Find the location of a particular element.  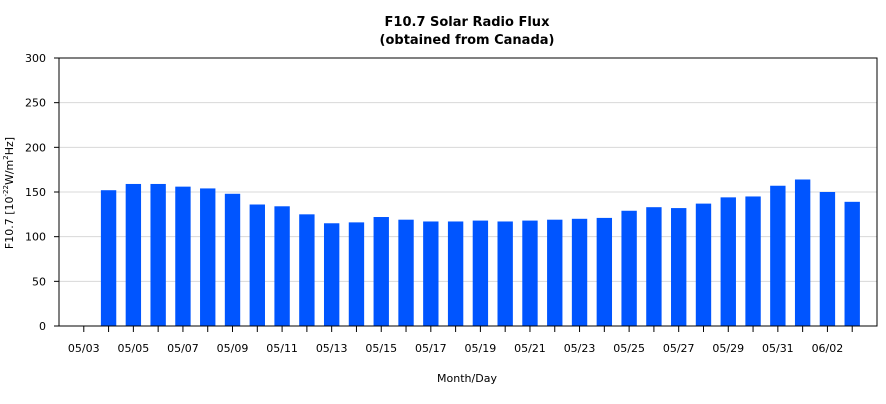

x-tick-label: 05/07 is located at coordinates (183, 348).